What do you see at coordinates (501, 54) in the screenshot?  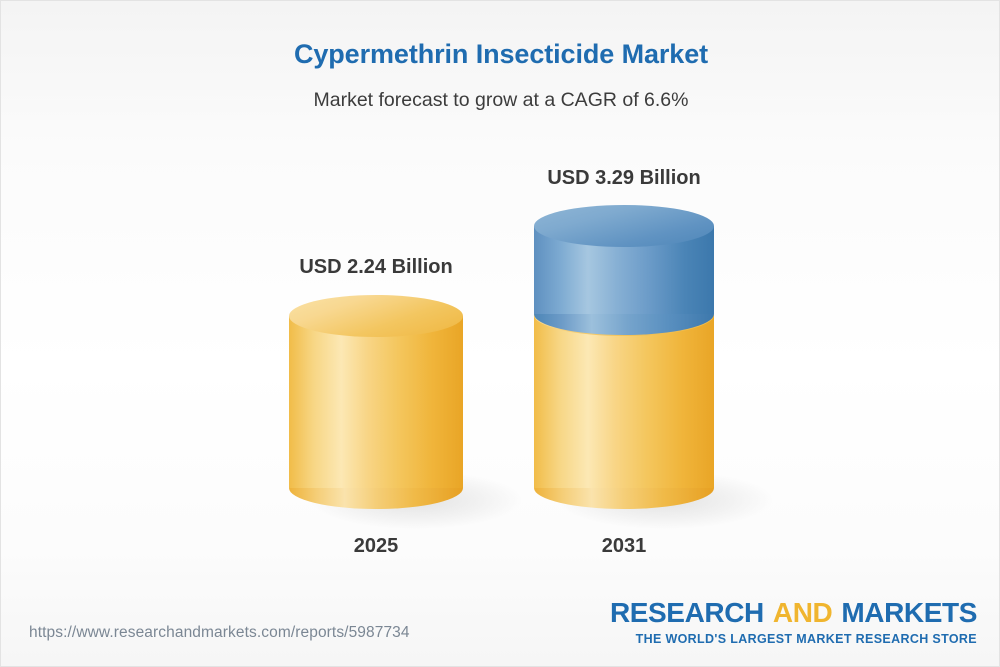 I see `page-title: Cypermethrin Insecticide Market` at bounding box center [501, 54].